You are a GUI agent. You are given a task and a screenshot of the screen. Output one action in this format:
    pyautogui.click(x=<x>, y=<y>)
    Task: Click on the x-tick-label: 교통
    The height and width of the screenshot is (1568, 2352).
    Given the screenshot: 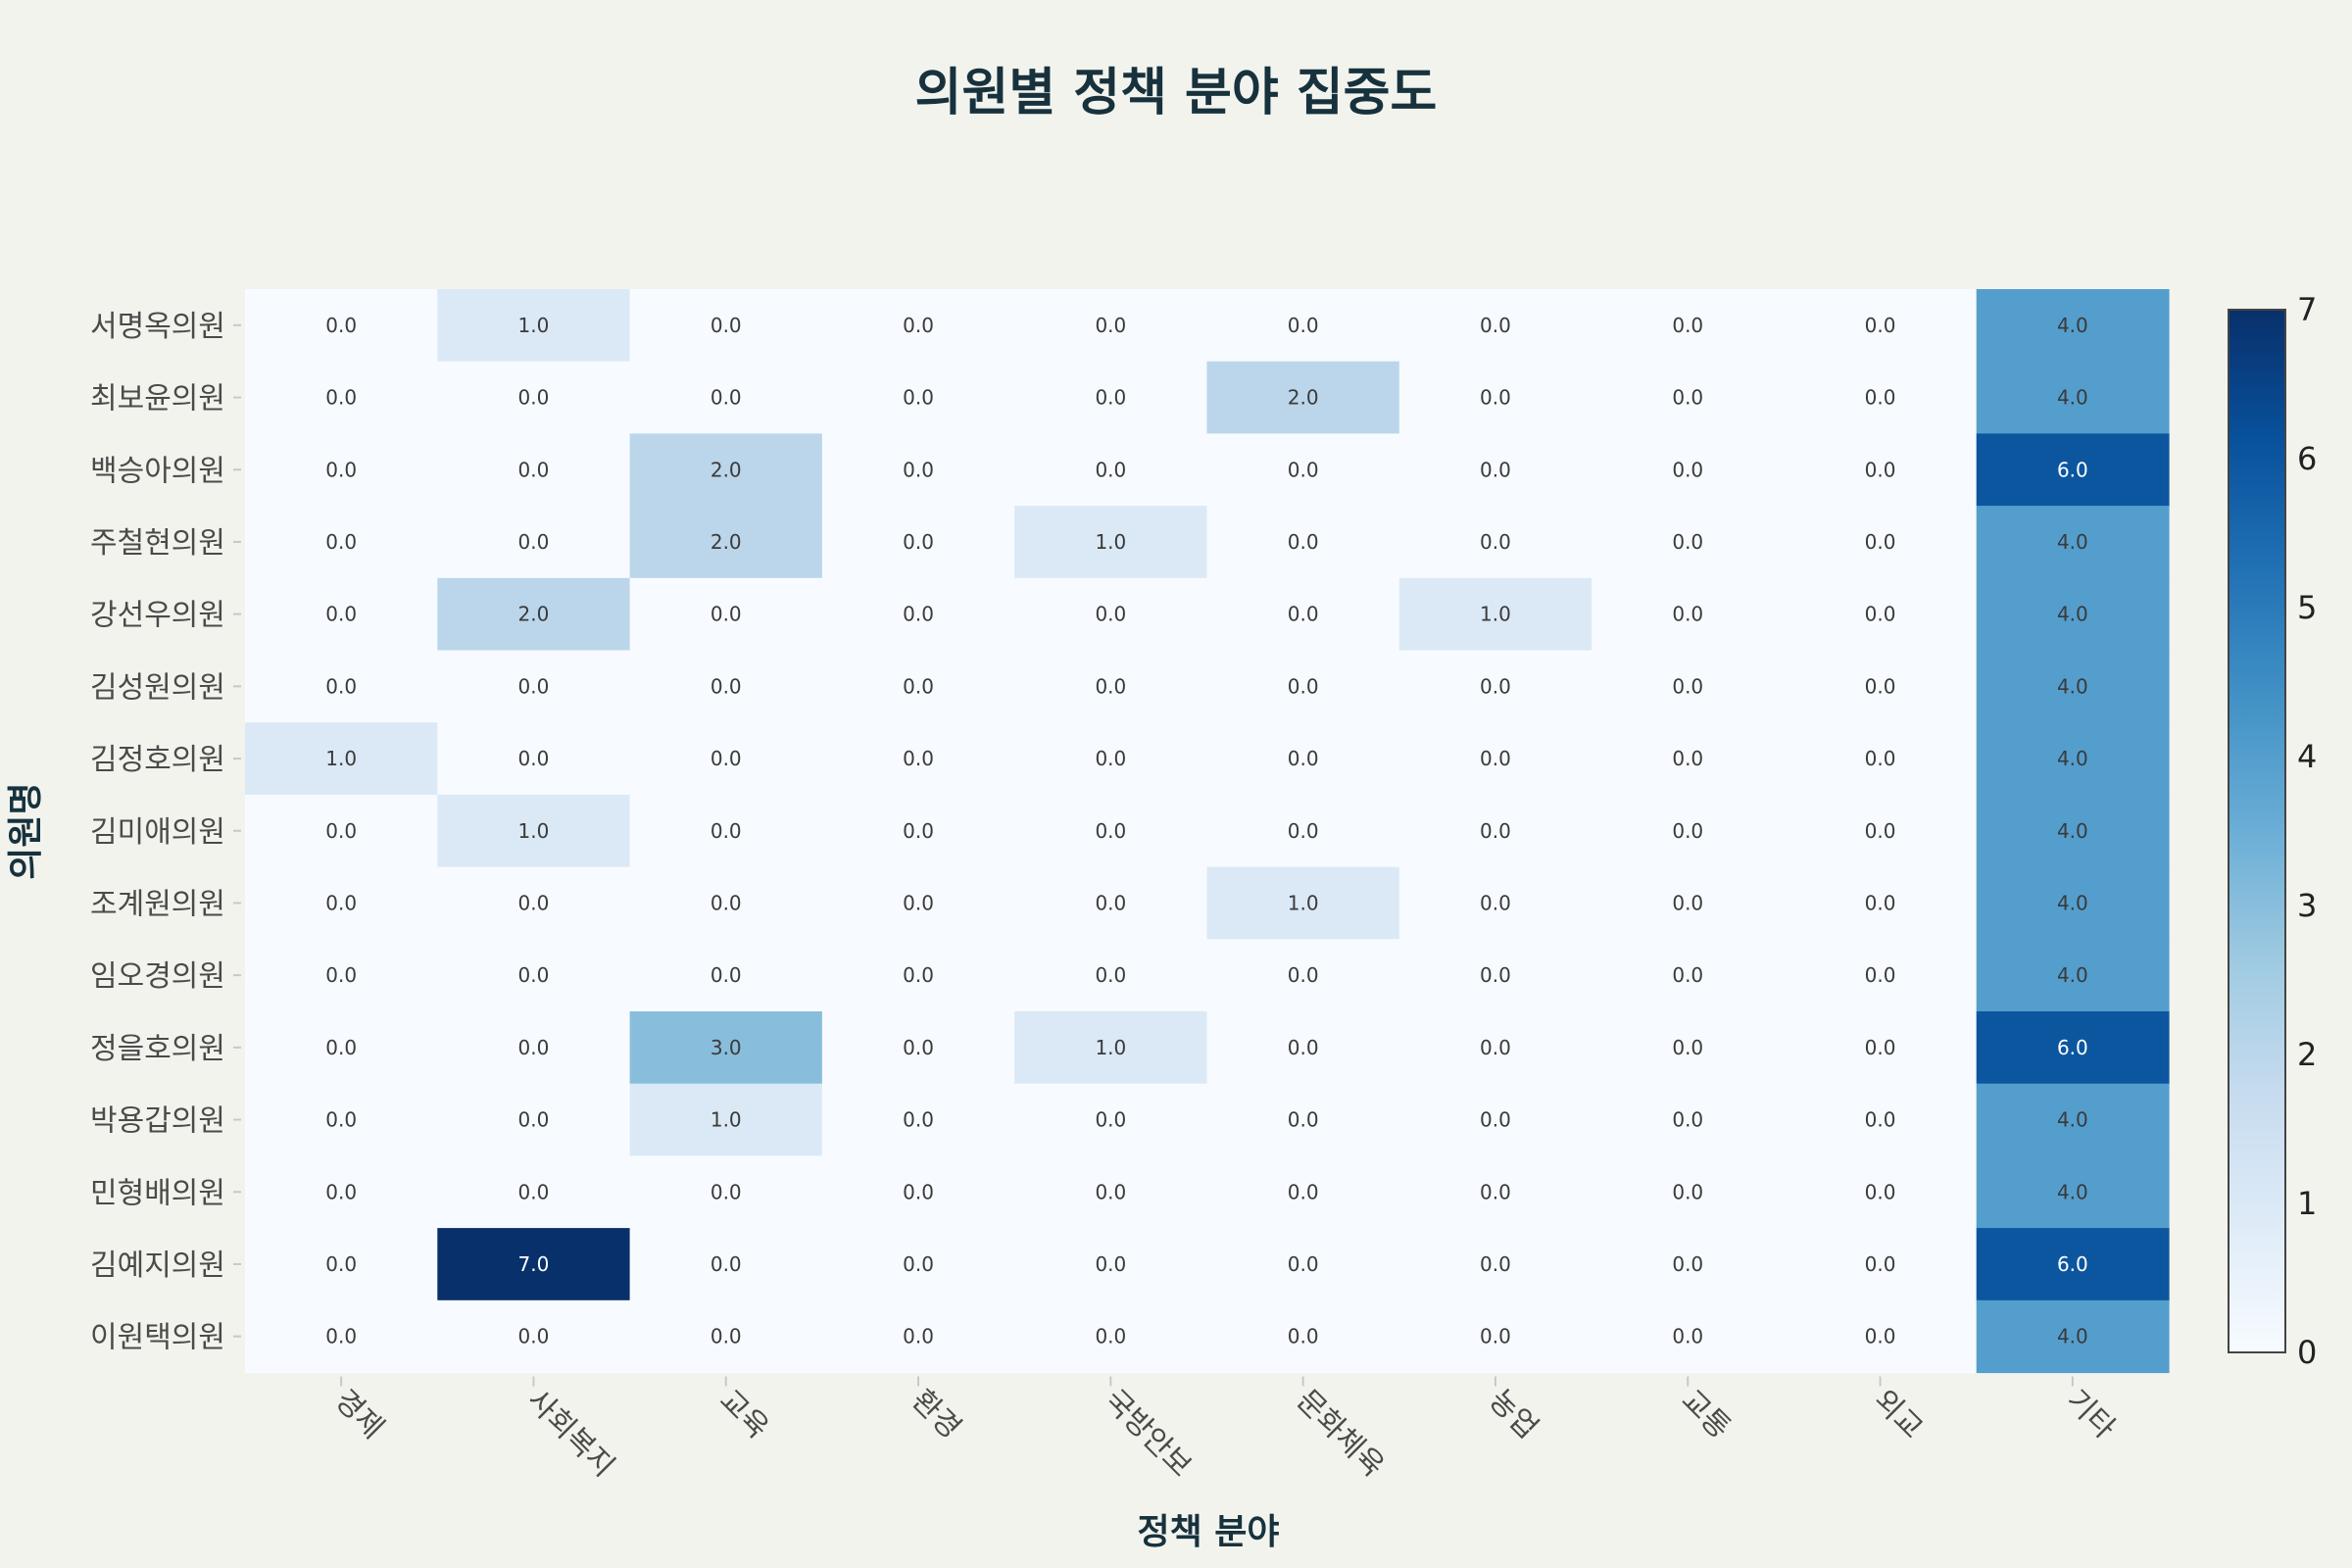 What is the action you would take?
    pyautogui.click(x=1706, y=1415)
    